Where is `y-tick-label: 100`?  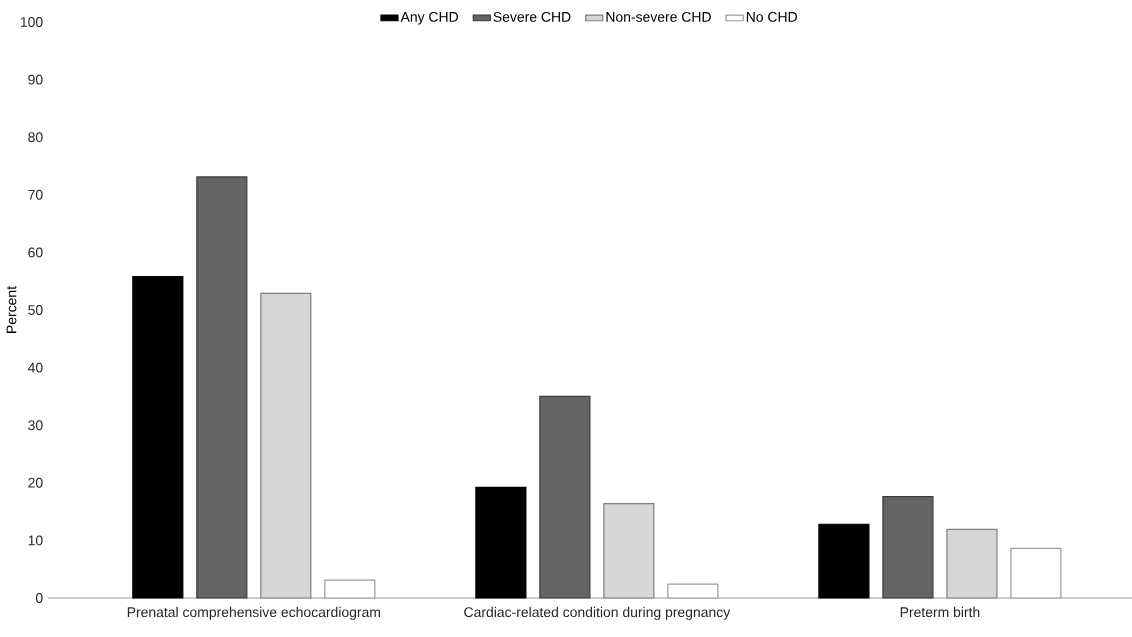
y-tick-label: 100 is located at coordinates (31, 22).